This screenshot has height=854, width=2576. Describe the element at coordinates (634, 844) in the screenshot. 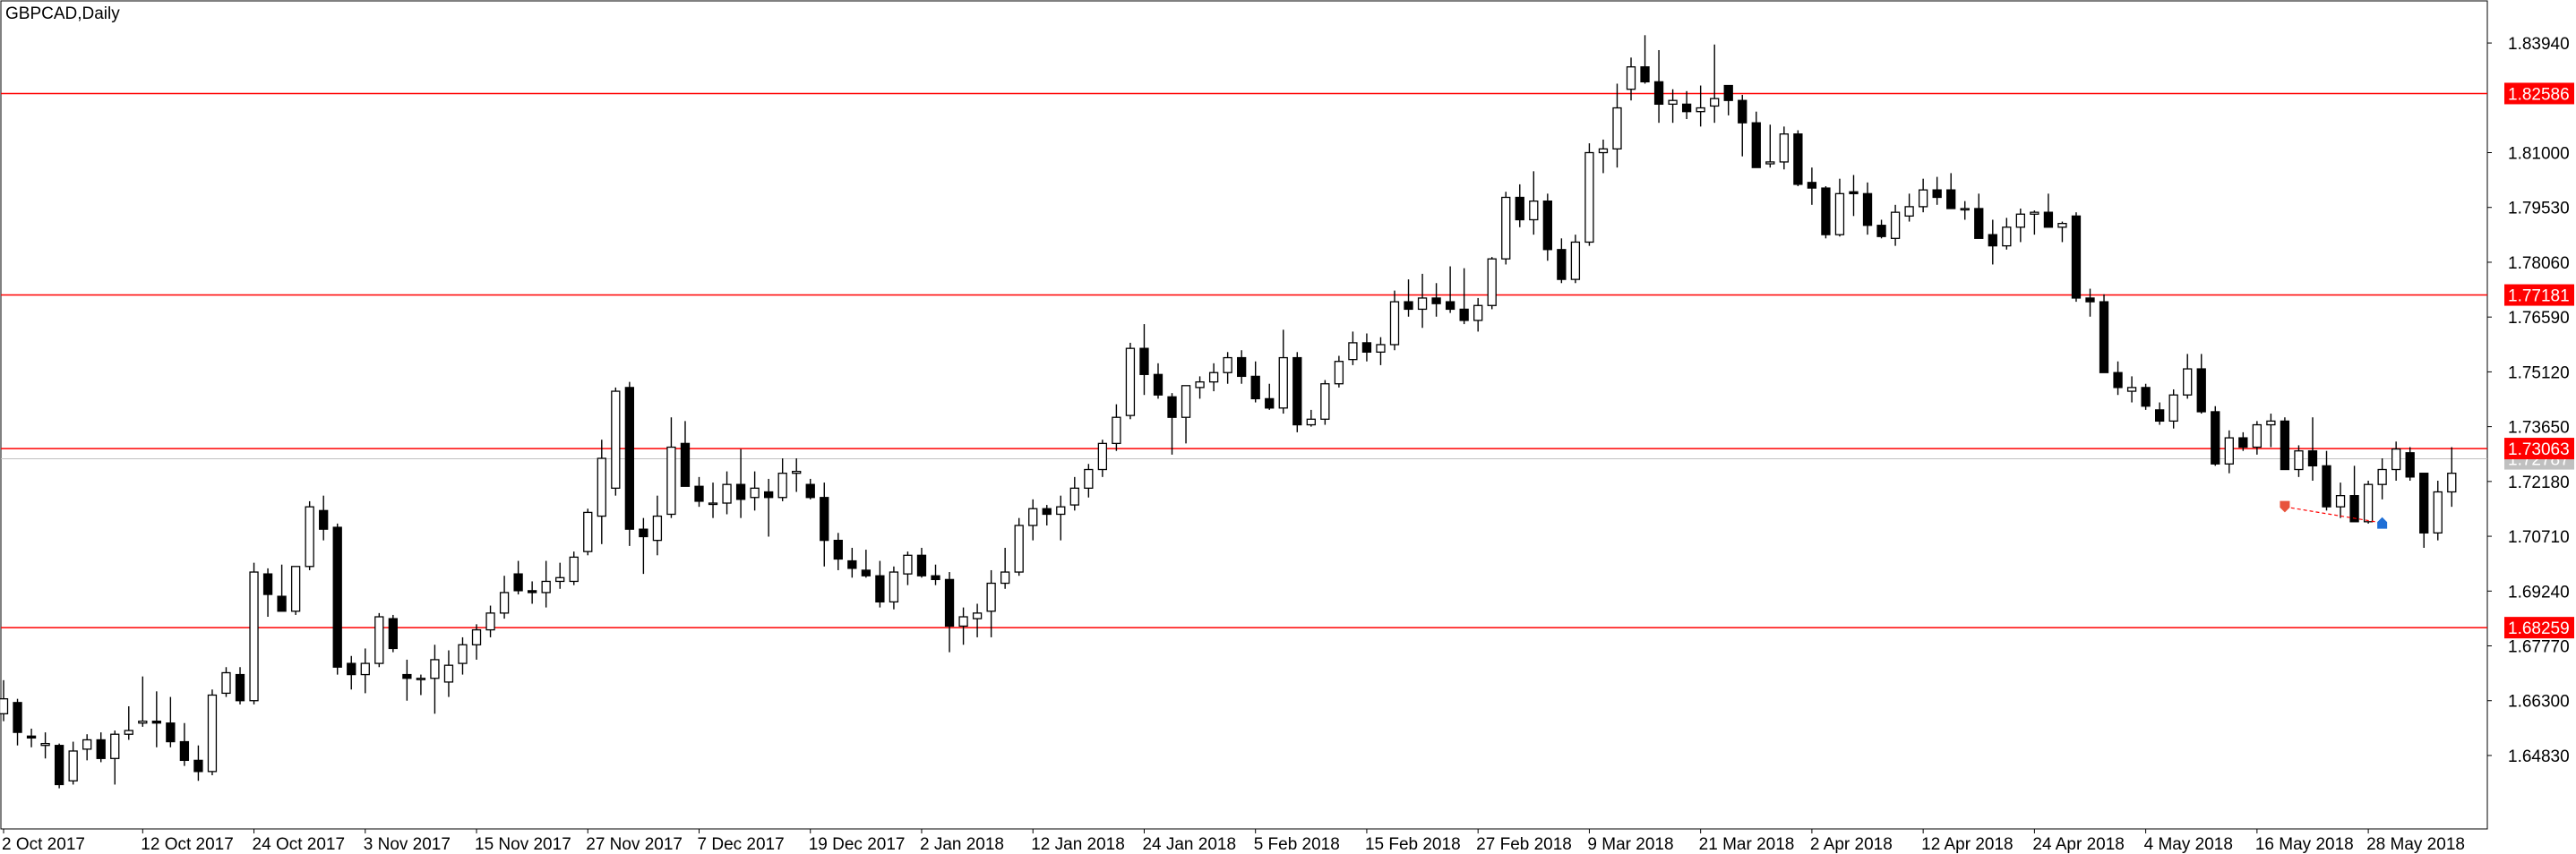

I see `x-tick-label: 27 Nov 2017` at that location.